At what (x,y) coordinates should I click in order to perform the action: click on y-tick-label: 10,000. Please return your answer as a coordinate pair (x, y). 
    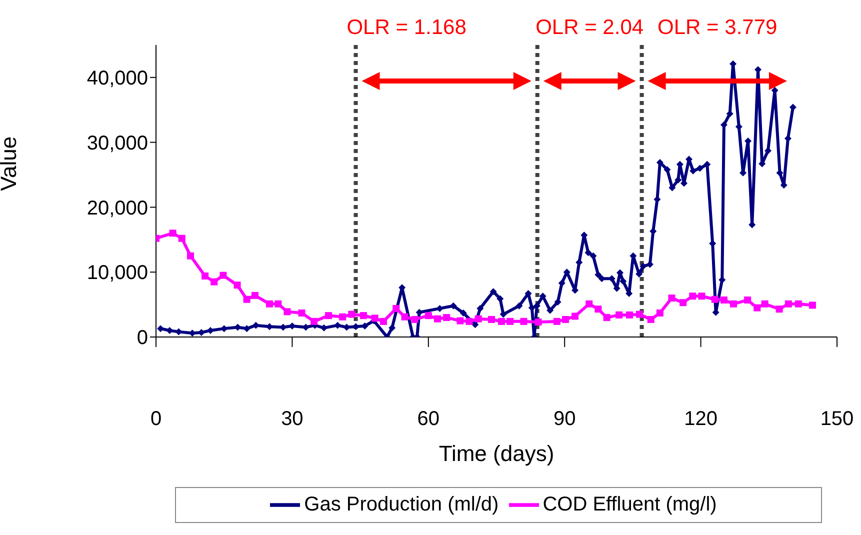
    Looking at the image, I should click on (117, 273).